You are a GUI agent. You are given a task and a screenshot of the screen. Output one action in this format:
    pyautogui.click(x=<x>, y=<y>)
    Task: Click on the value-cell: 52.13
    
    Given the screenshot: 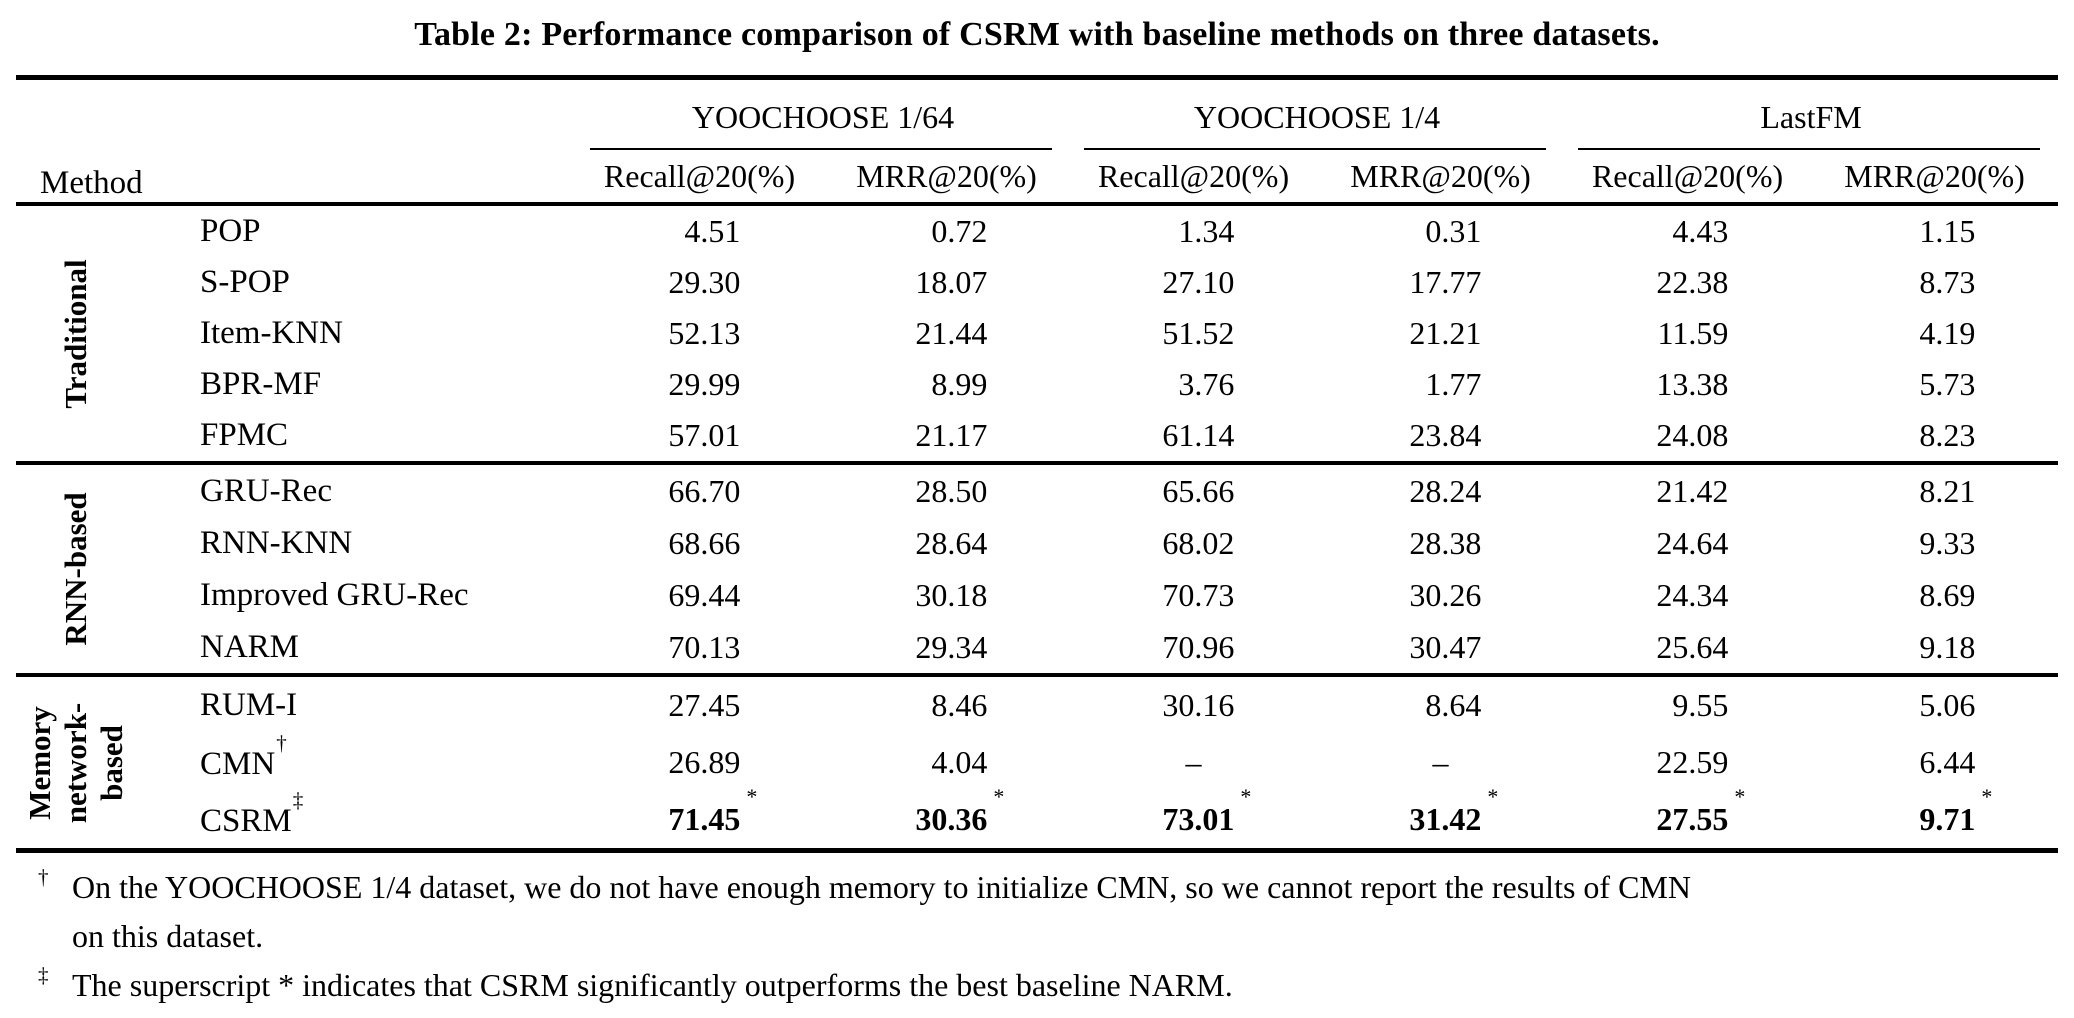 What is the action you would take?
    pyautogui.click(x=704, y=333)
    